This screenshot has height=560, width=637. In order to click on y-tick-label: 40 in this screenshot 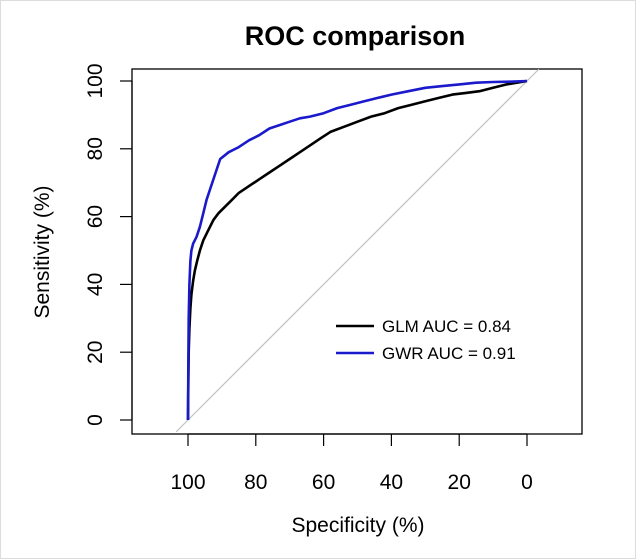, I will do `click(95, 284)`.